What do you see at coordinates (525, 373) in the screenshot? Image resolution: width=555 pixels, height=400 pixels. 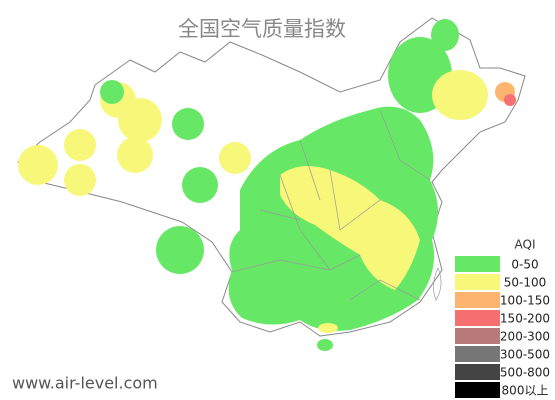 I see `legend-label: 500-800` at bounding box center [525, 373].